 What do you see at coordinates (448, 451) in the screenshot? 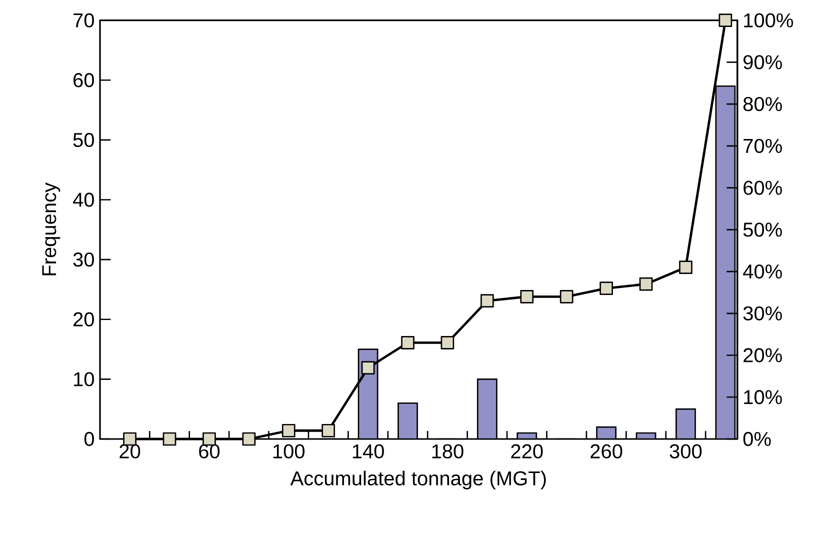
I see `x-tick-label: 180` at bounding box center [448, 451].